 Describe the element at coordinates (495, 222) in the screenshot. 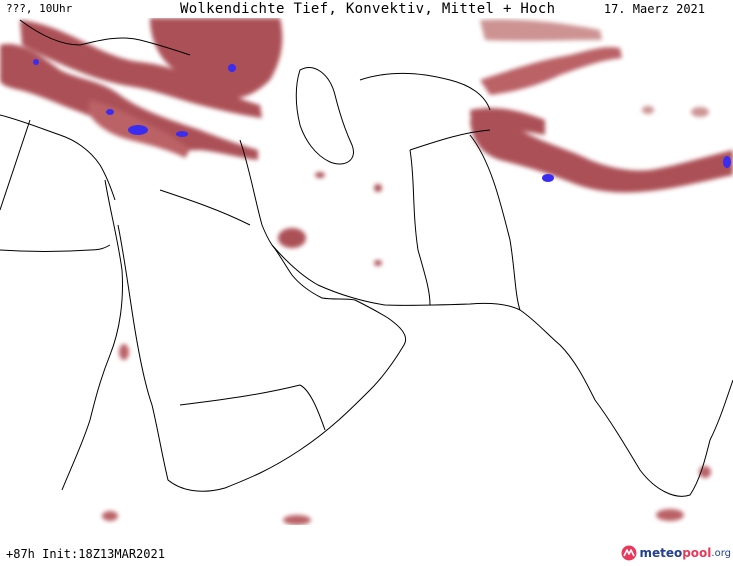

I see `border-pakistan-india` at that location.